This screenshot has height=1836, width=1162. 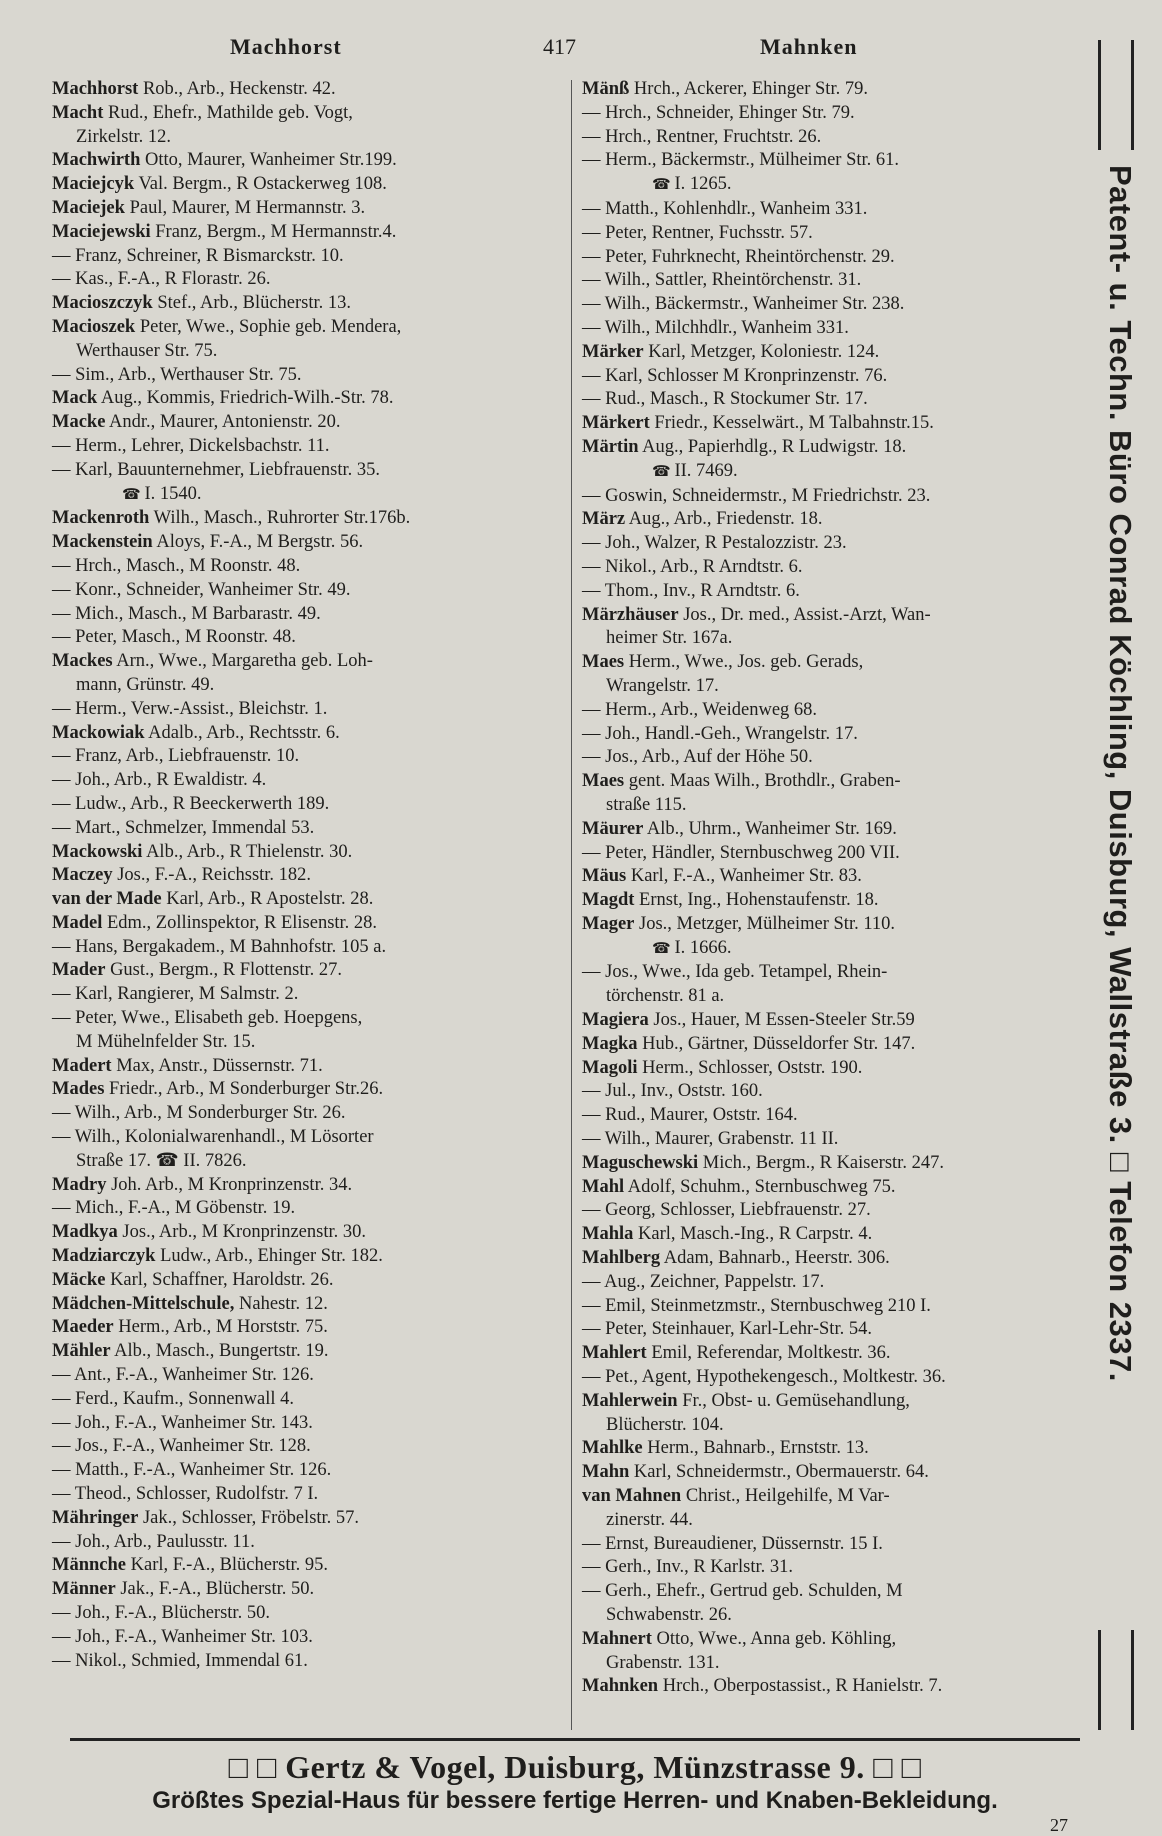 What do you see at coordinates (692, 566) in the screenshot?
I see `entry-details: — Nikol., Arb., R Arndtstr. 6.` at bounding box center [692, 566].